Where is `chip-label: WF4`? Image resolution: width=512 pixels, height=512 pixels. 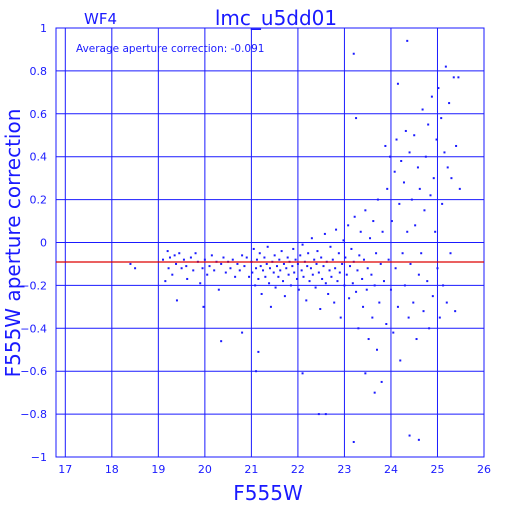 chip-label: WF4 is located at coordinates (100, 19).